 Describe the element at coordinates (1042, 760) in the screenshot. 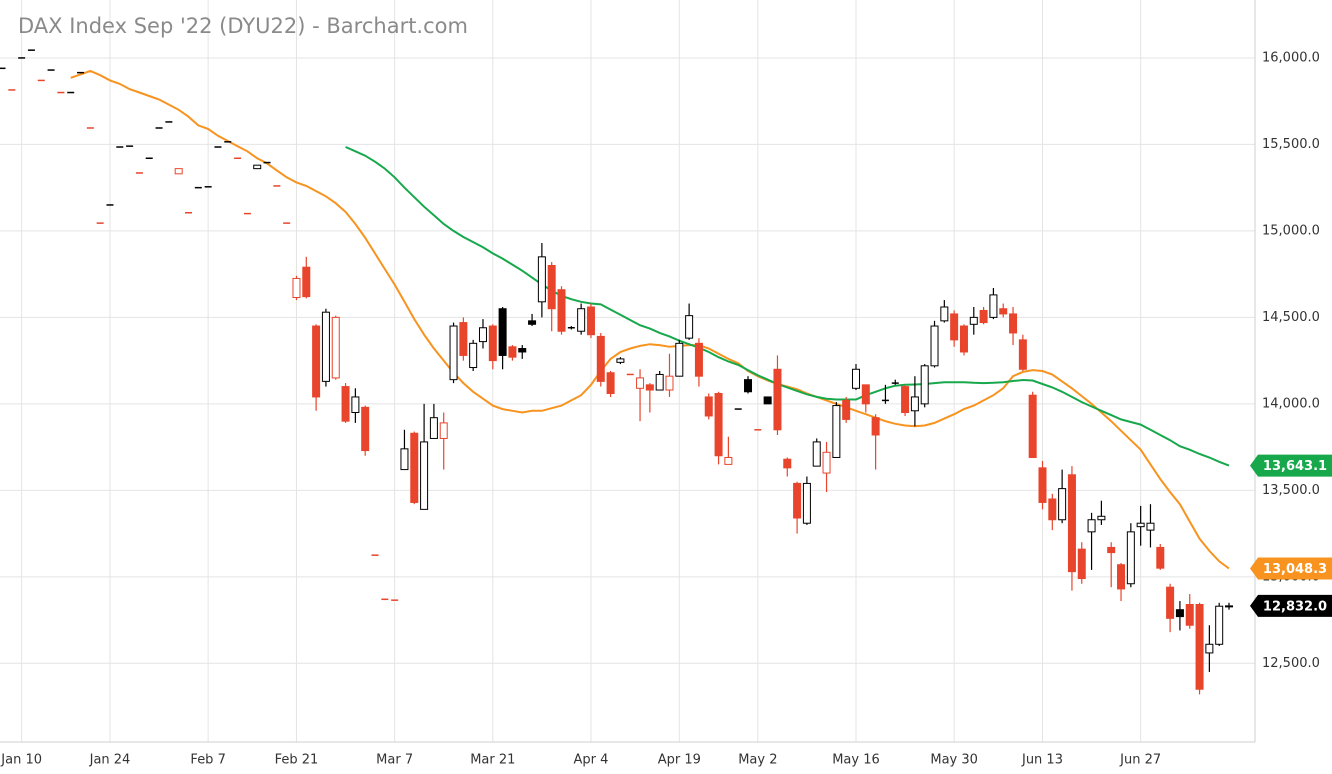

I see `x-tick-label: Jun 13` at that location.